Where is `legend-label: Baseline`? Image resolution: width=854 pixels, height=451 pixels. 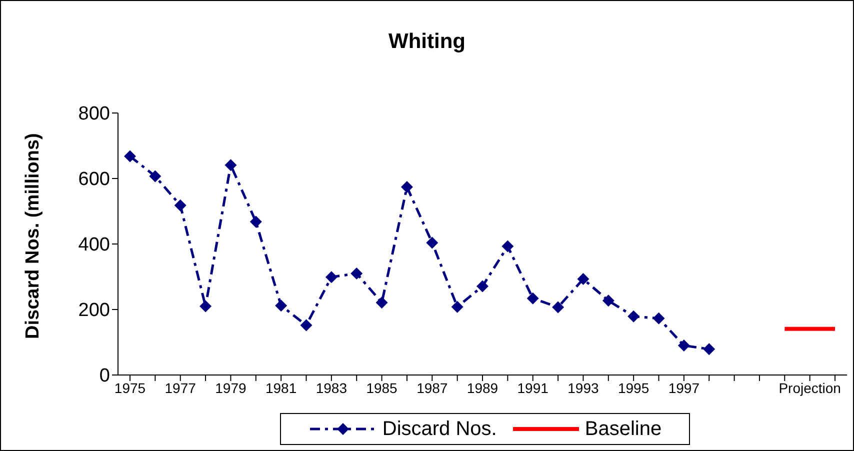
legend-label: Baseline is located at coordinates (623, 429).